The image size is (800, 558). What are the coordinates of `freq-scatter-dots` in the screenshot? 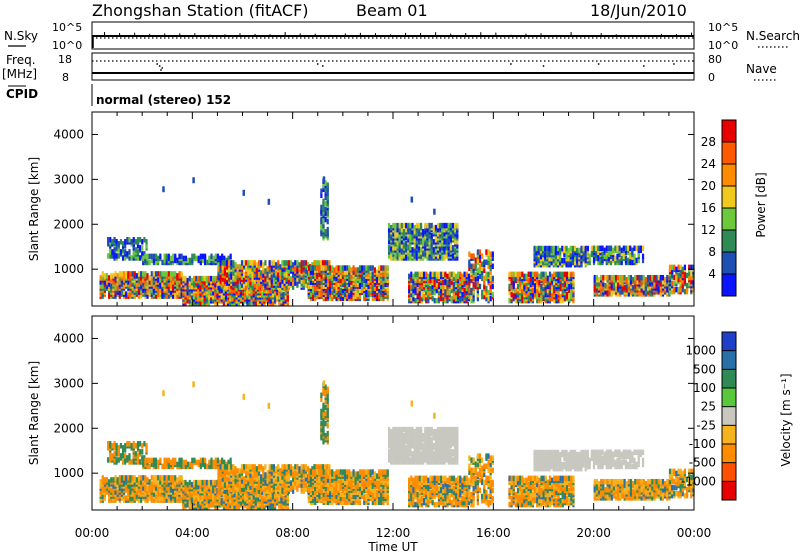 It's located at (415, 67).